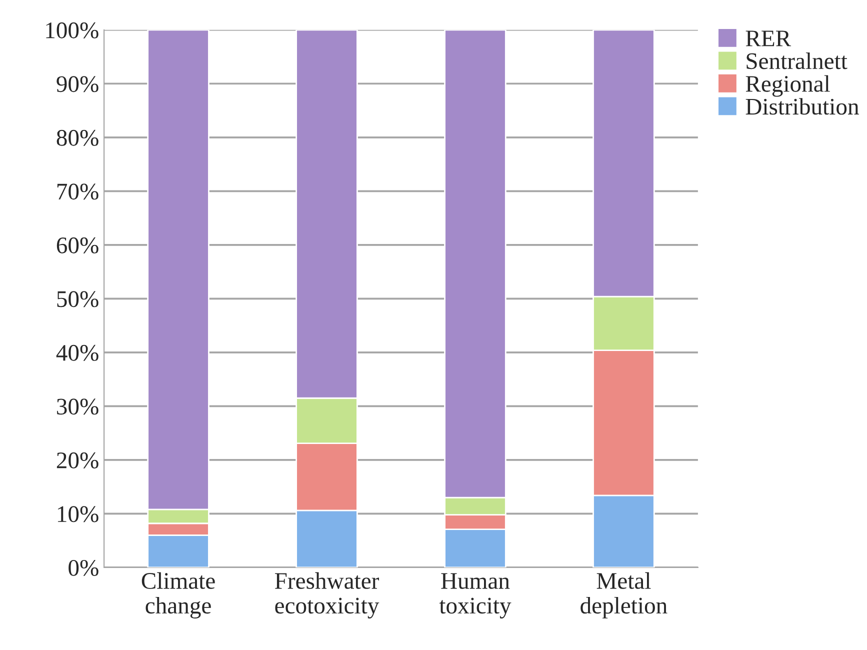 The width and height of the screenshot is (867, 650). What do you see at coordinates (802, 106) in the screenshot?
I see `legend-label: Distribution` at bounding box center [802, 106].